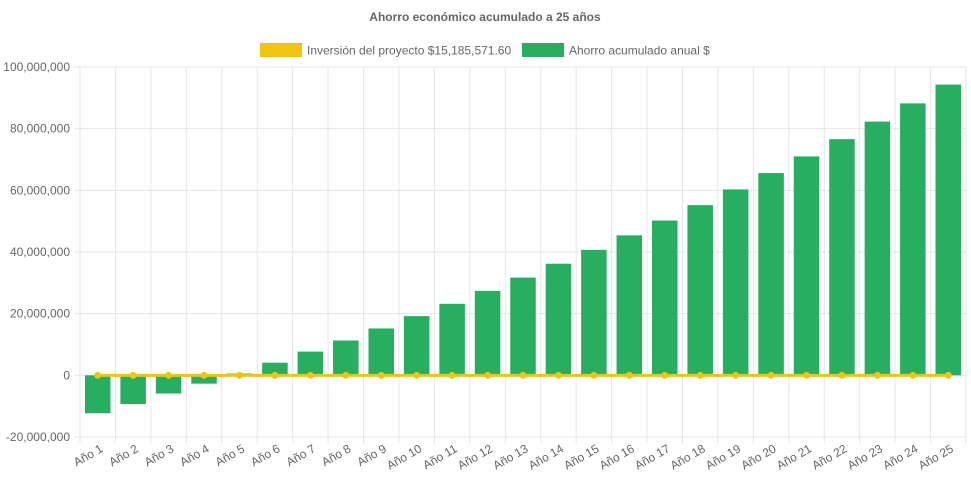 The width and height of the screenshot is (971, 485). I want to click on x-tick-label: Año 25, so click(936, 456).